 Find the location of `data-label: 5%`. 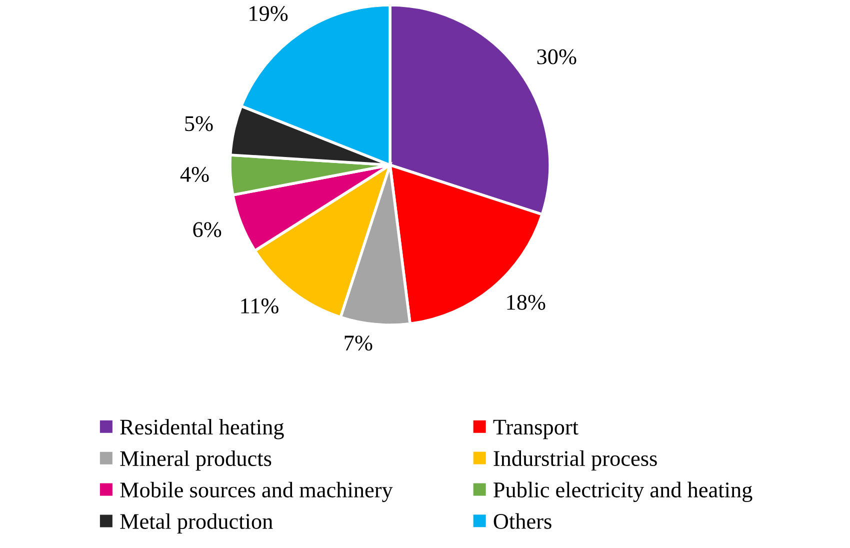

data-label: 5% is located at coordinates (199, 124).